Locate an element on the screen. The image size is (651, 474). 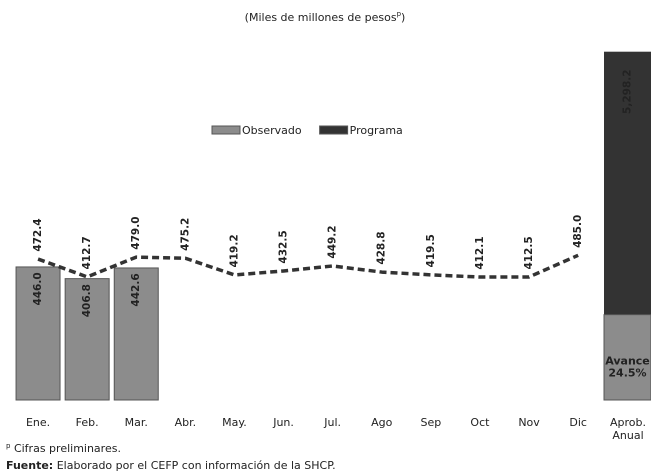
x-tick-label: Oct is located at coordinates (480, 422).